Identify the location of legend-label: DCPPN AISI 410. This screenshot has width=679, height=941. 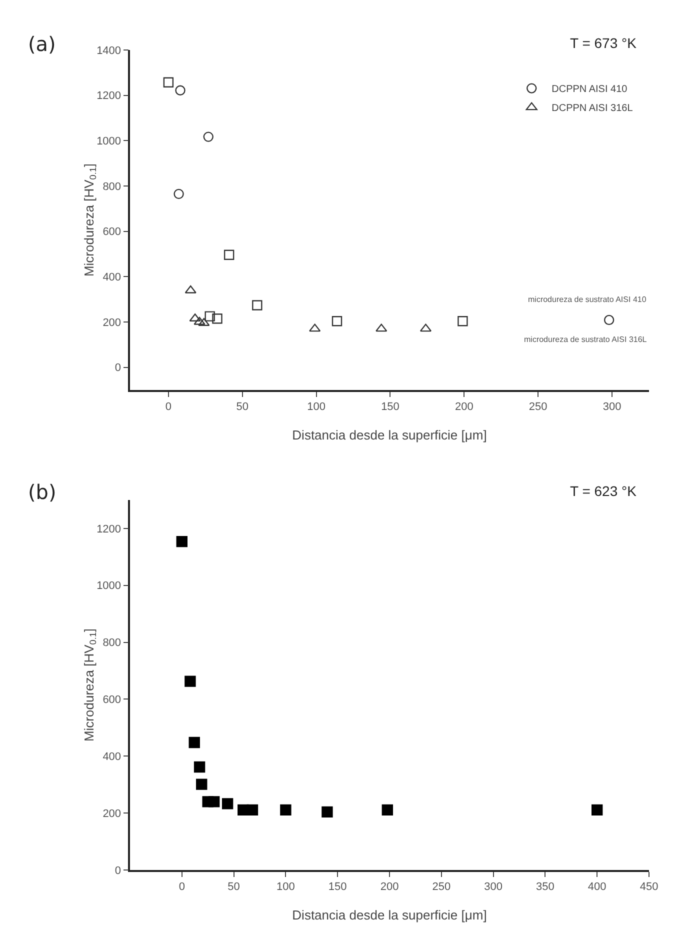
(590, 90).